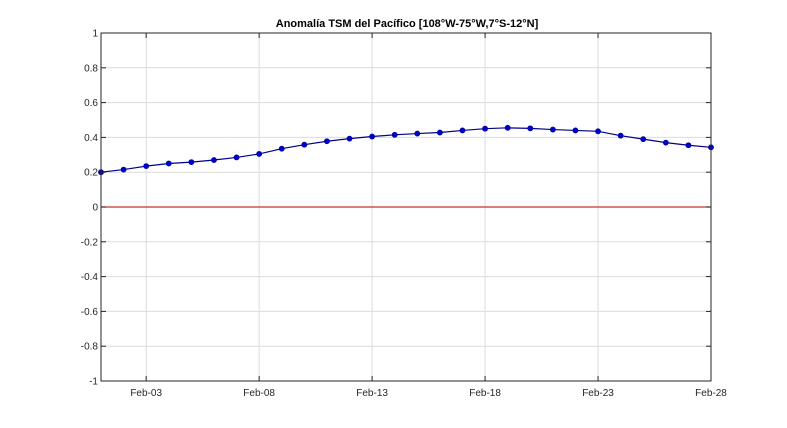  I want to click on y-tick-label: 1, so click(95, 34).